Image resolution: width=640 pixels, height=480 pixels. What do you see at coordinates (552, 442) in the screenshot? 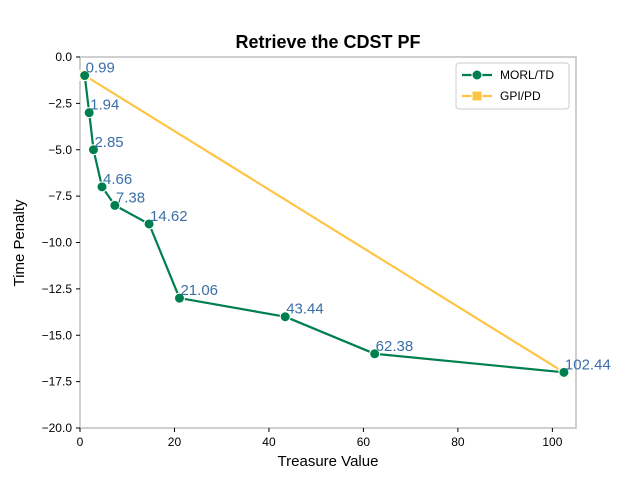
I see `x-tick-label: 100` at bounding box center [552, 442].